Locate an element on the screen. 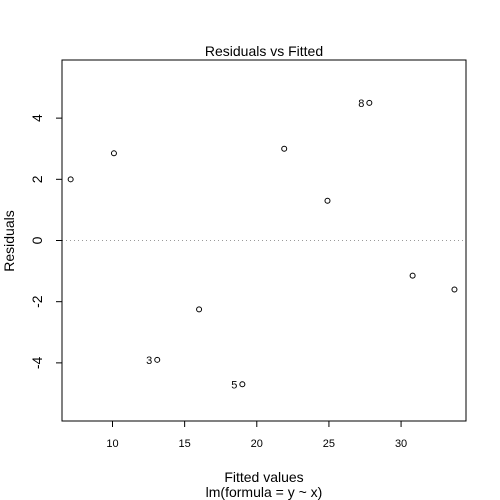  point-label: 8 is located at coordinates (361, 104).